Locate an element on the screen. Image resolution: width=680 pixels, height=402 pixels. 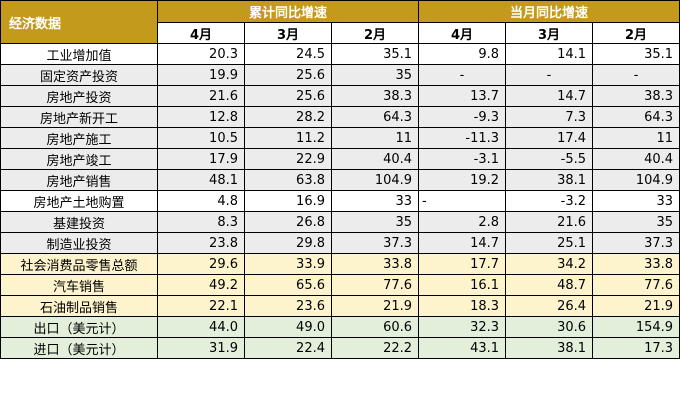
cell: 22.9 is located at coordinates (288, 159).